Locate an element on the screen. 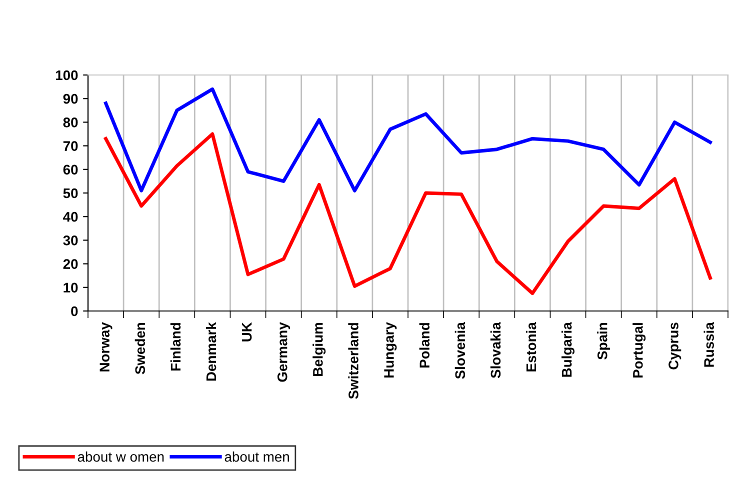 The width and height of the screenshot is (729, 483). y-tick-label: 20 is located at coordinates (70, 264).